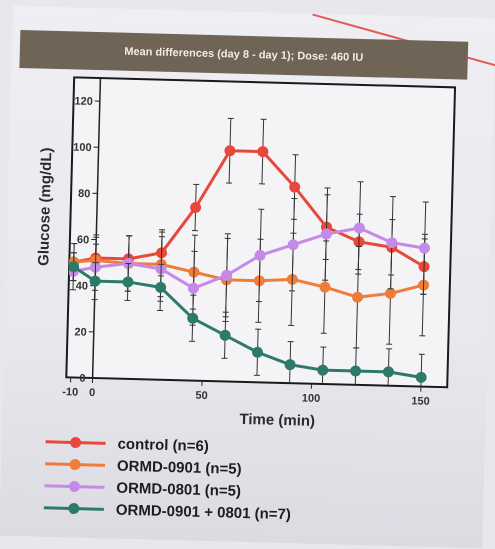 The width and height of the screenshot is (495, 549). What do you see at coordinates (83, 240) in the screenshot?
I see `y-tick-label: 60` at bounding box center [83, 240].